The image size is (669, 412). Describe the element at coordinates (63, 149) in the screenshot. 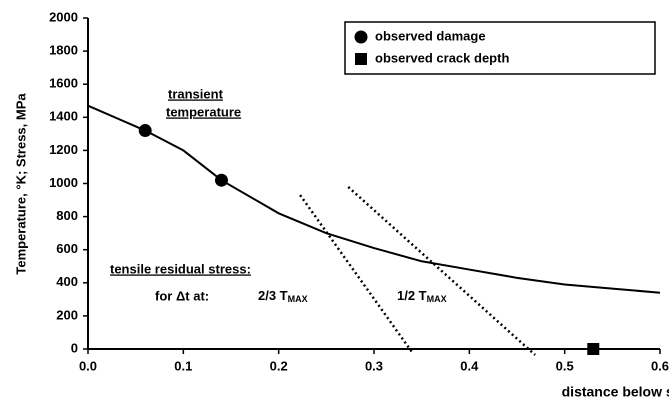

I see `y-tick-label: 1200` at that location.